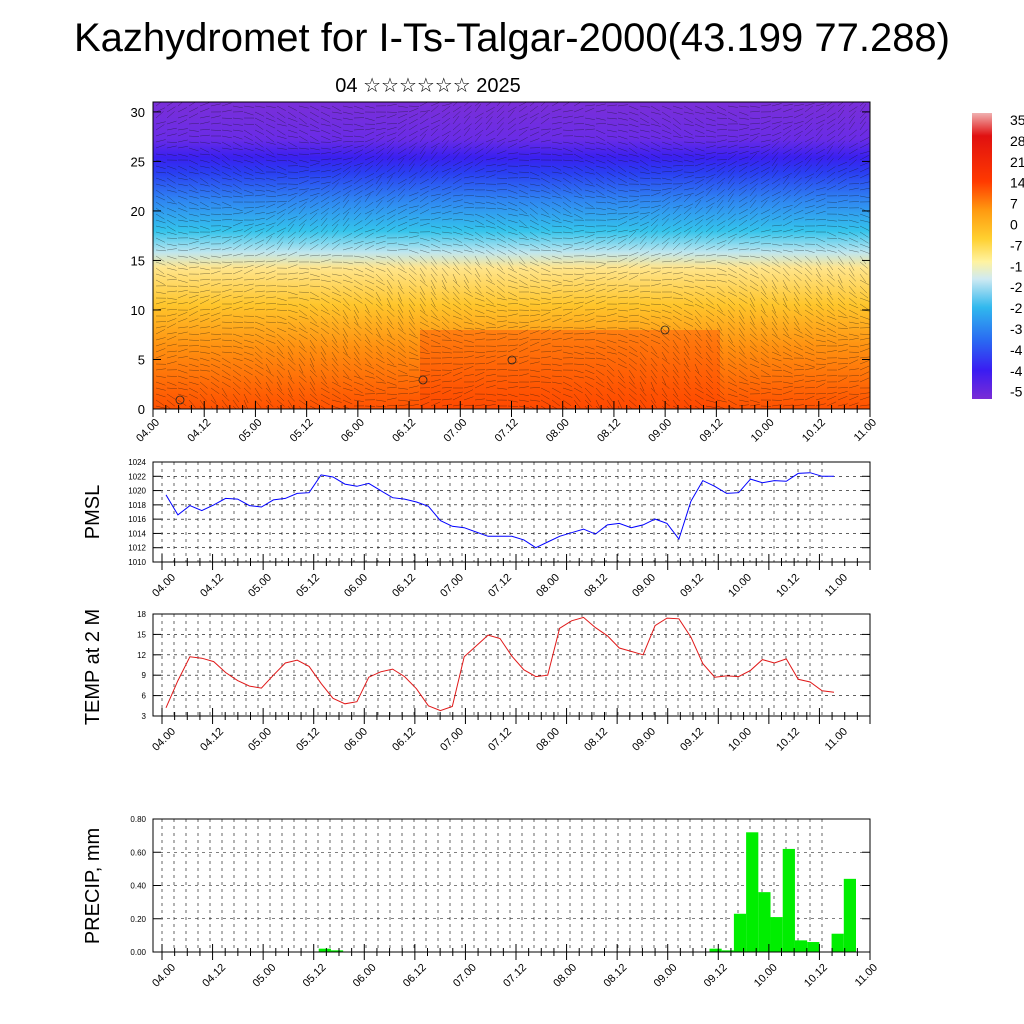 The height and width of the screenshot is (1024, 1024). Describe the element at coordinates (138, 260) in the screenshot. I see `y-tick-label: 15` at that location.